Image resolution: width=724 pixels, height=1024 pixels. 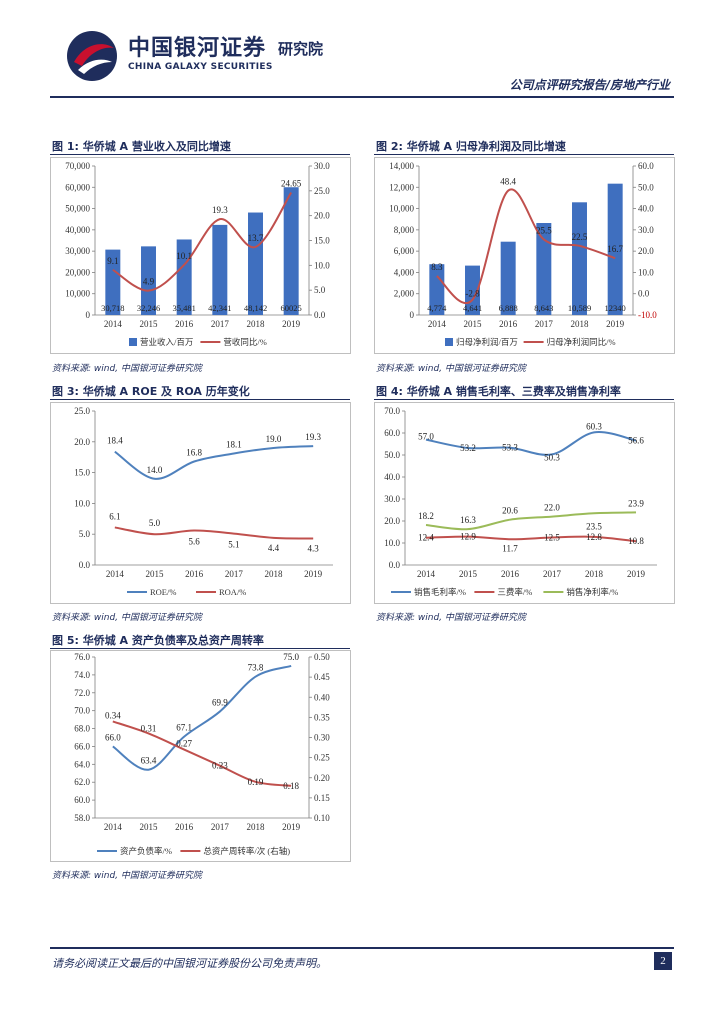 What do you see at coordinates (322, 697) in the screenshot?
I see `y-tick-label-right: 0.40` at bounding box center [322, 697].